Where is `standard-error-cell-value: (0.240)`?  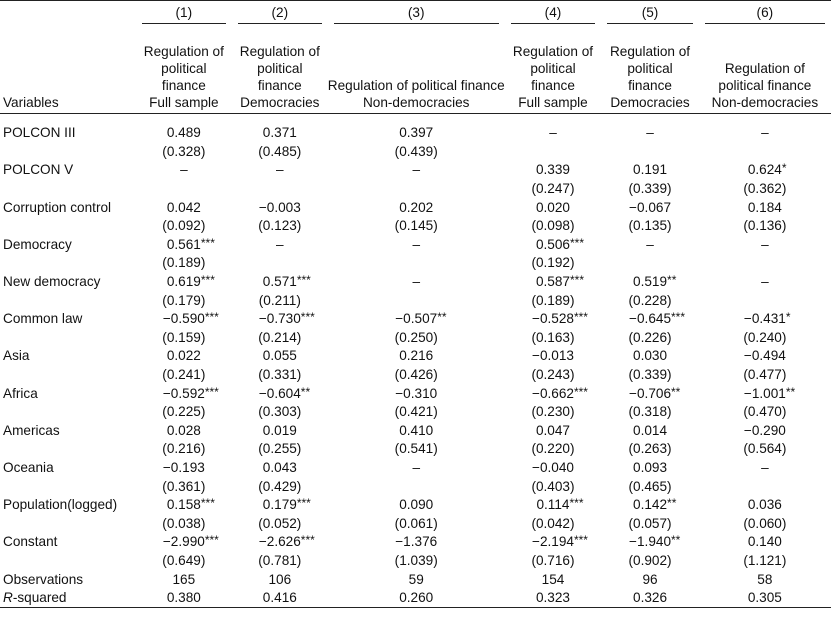 standard-error-cell-value: (0.240) is located at coordinates (764, 338).